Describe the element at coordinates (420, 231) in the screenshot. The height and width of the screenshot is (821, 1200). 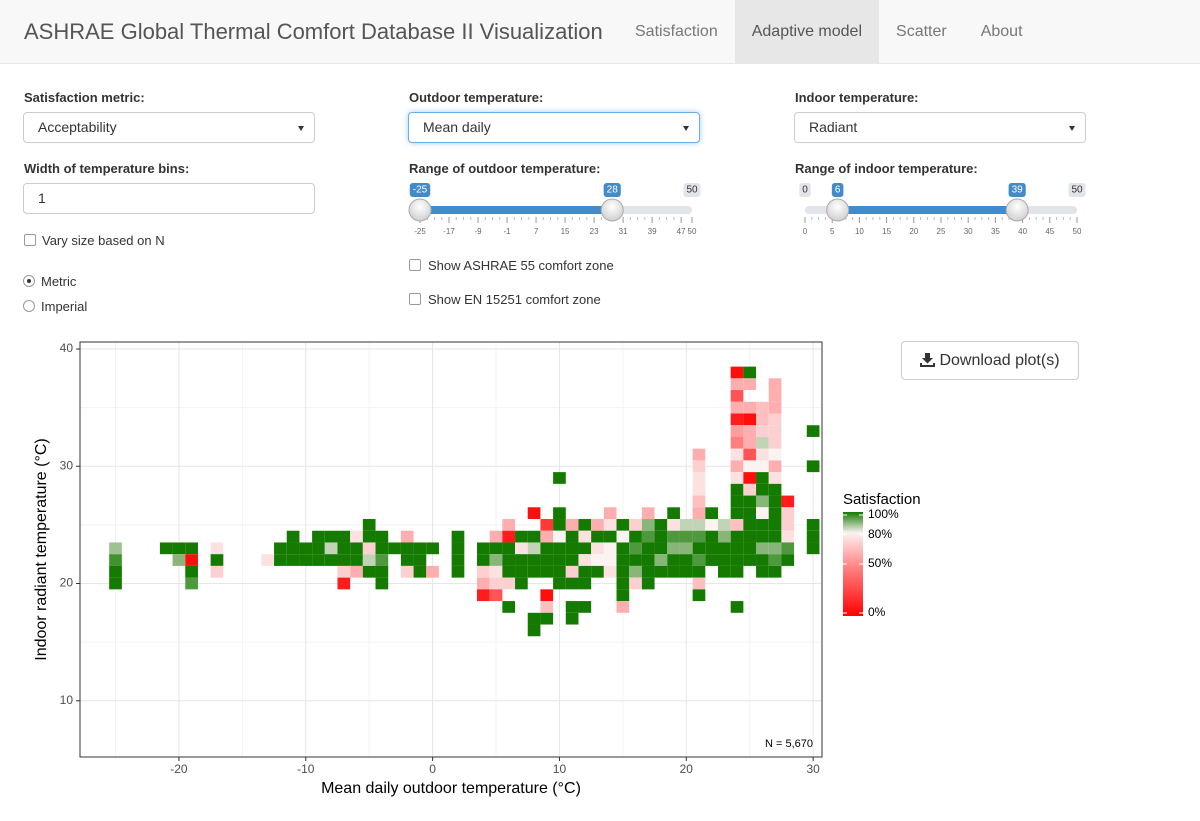
I see `slider-tick-label: -25` at that location.